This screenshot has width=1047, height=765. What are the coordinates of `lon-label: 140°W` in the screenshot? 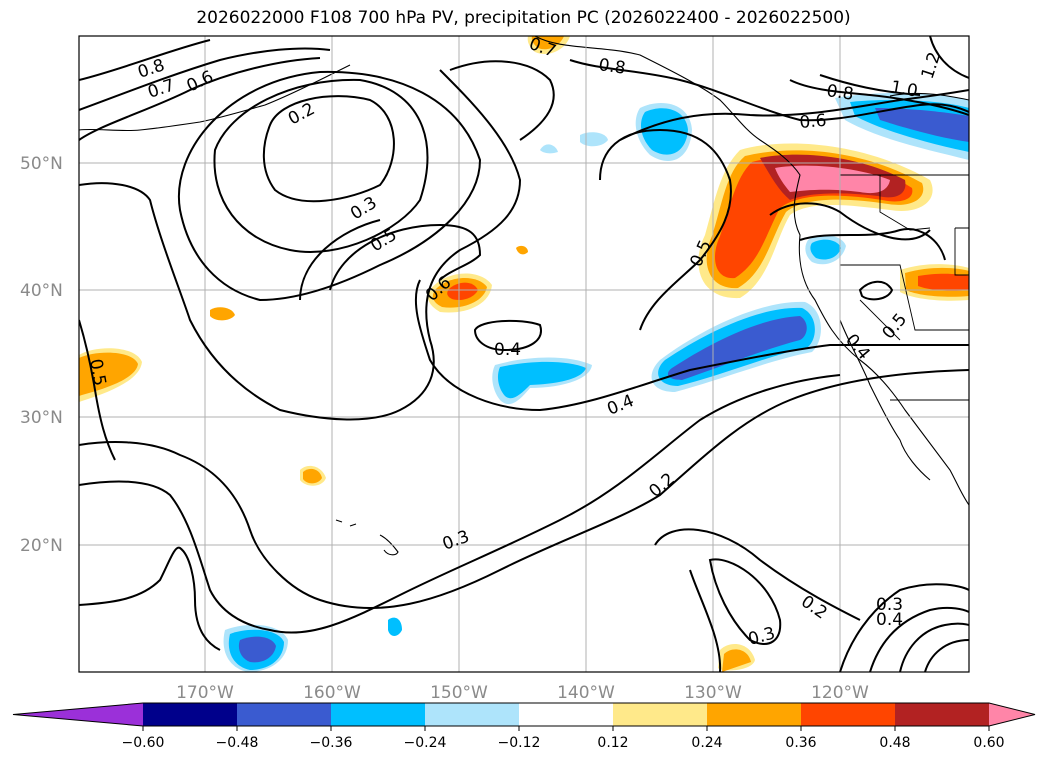 It's located at (586, 693).